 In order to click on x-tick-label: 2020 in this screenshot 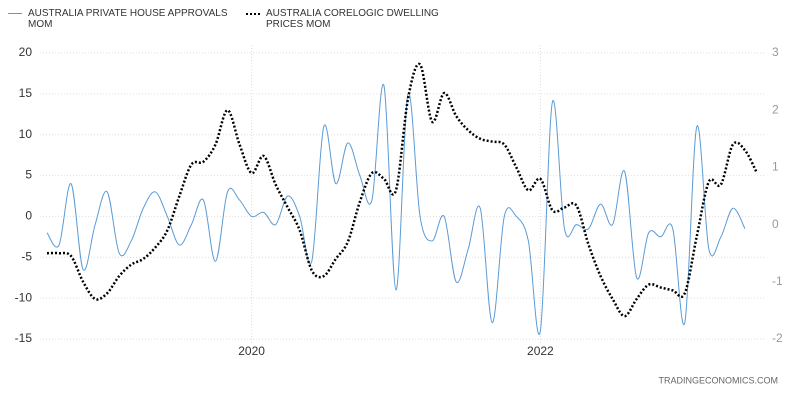, I will do `click(251, 351)`.